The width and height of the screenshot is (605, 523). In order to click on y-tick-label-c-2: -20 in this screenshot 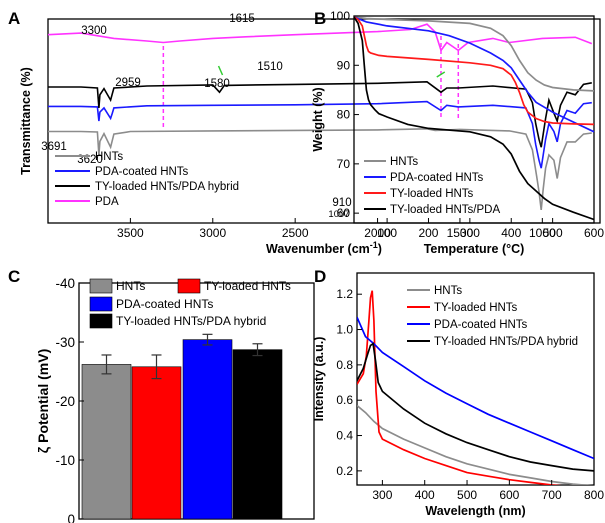, I will do `click(65, 401)`.